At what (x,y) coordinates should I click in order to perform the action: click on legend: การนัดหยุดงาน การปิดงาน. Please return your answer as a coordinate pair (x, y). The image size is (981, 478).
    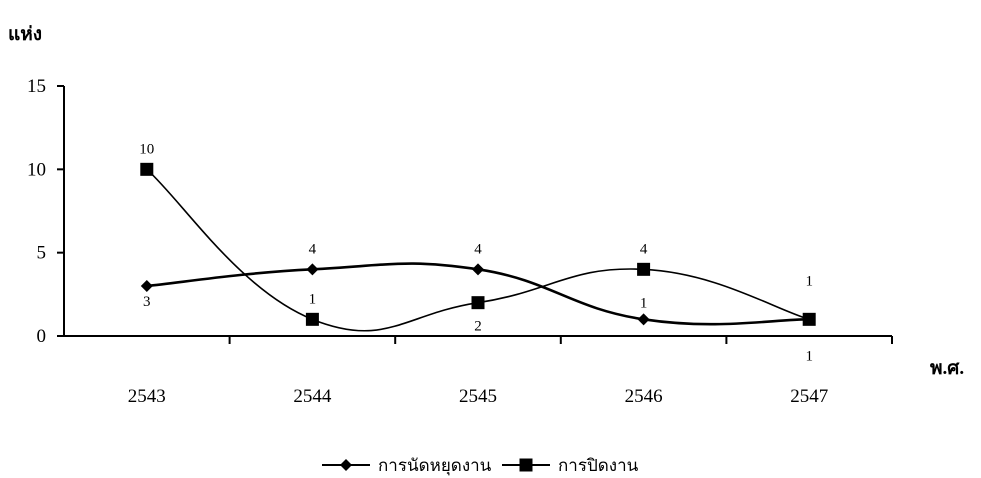
    Looking at the image, I should click on (480, 466).